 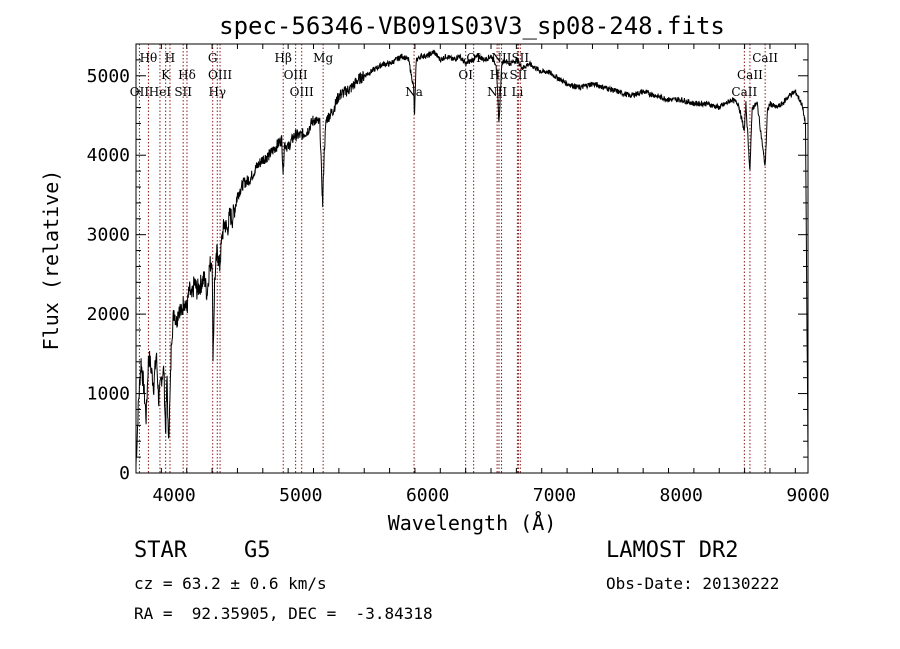 I want to click on x-tick-label: 4000, so click(x=173, y=495).